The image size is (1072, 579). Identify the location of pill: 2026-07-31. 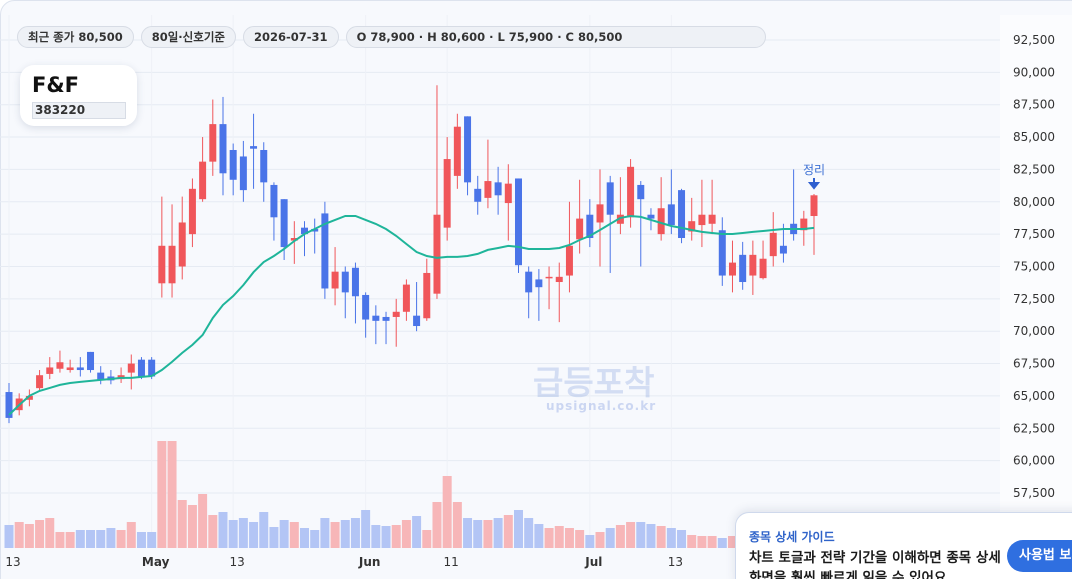
(291, 37).